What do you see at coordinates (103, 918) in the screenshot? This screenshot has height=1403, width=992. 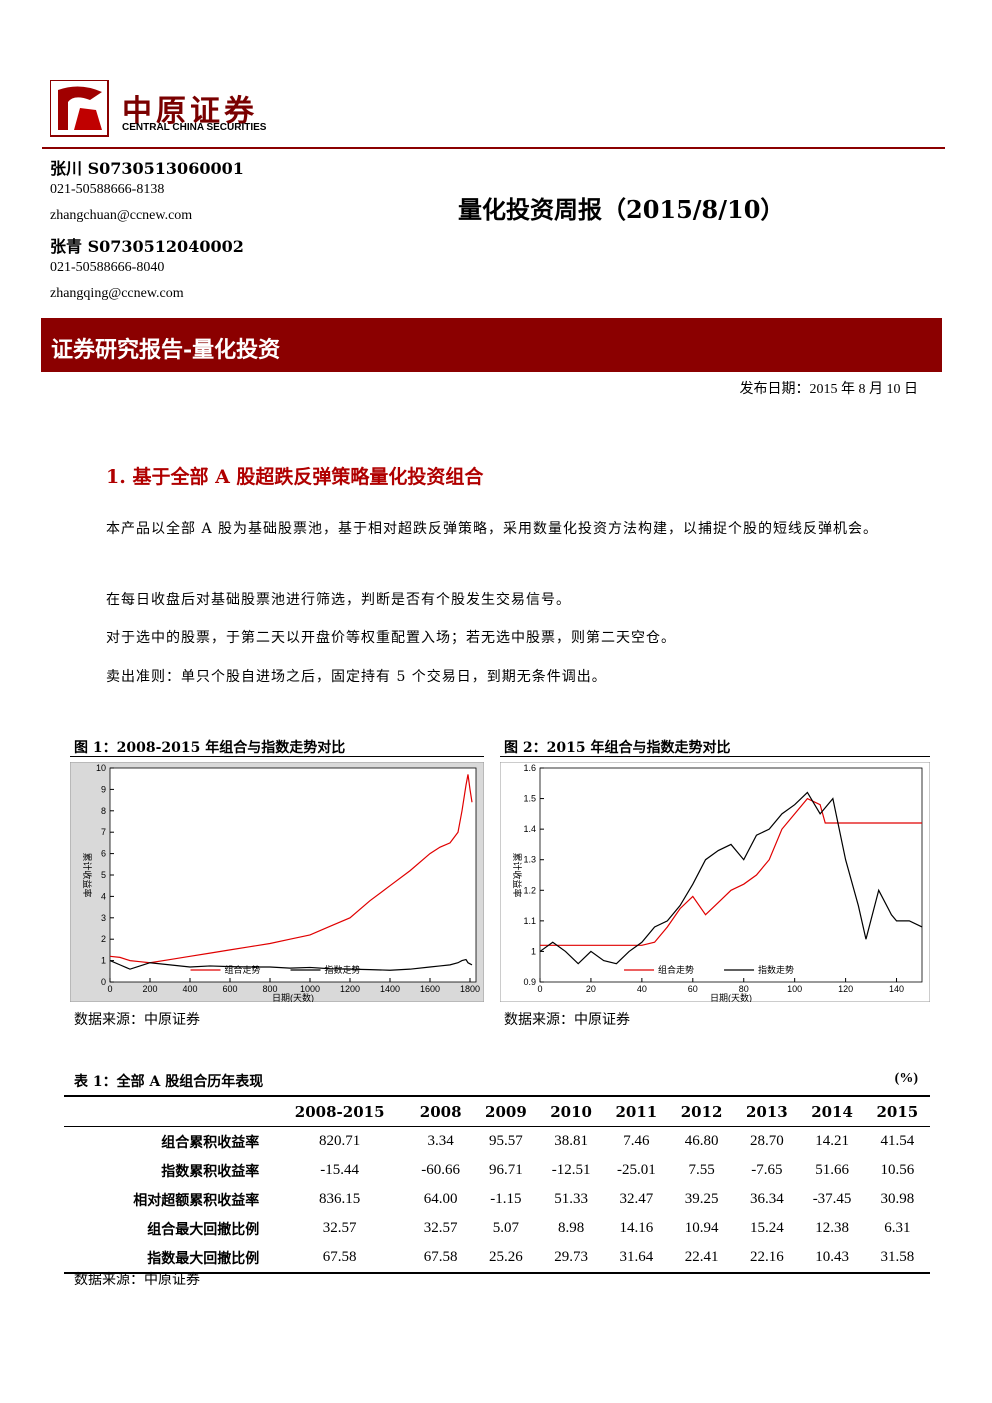 I see `y-tick-label: 3` at bounding box center [103, 918].